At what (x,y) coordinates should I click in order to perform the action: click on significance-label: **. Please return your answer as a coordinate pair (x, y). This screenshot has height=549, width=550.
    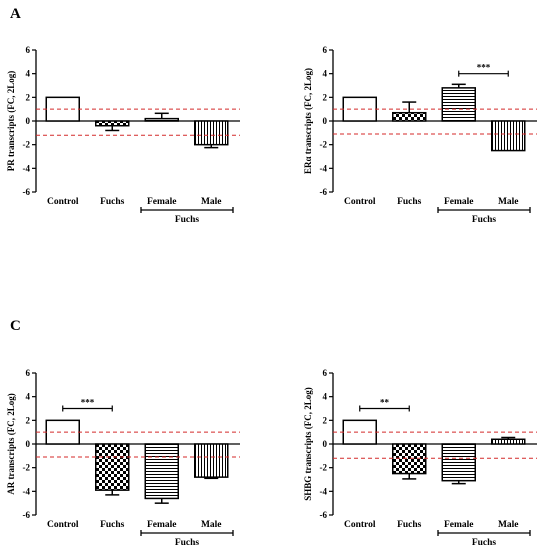
    Looking at the image, I should click on (385, 403).